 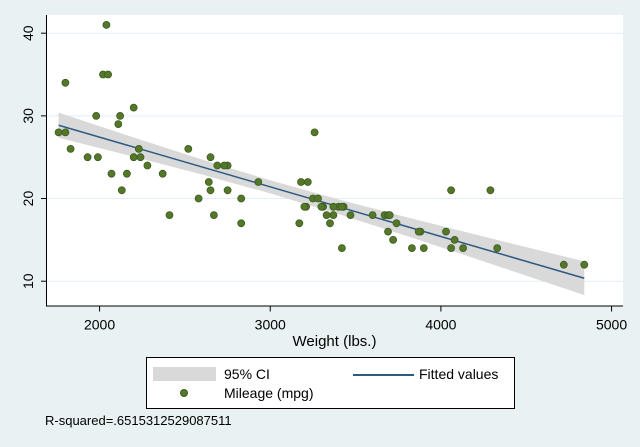 What do you see at coordinates (269, 393) in the screenshot?
I see `legend-label-mileage: Mileage (mpg)` at bounding box center [269, 393].